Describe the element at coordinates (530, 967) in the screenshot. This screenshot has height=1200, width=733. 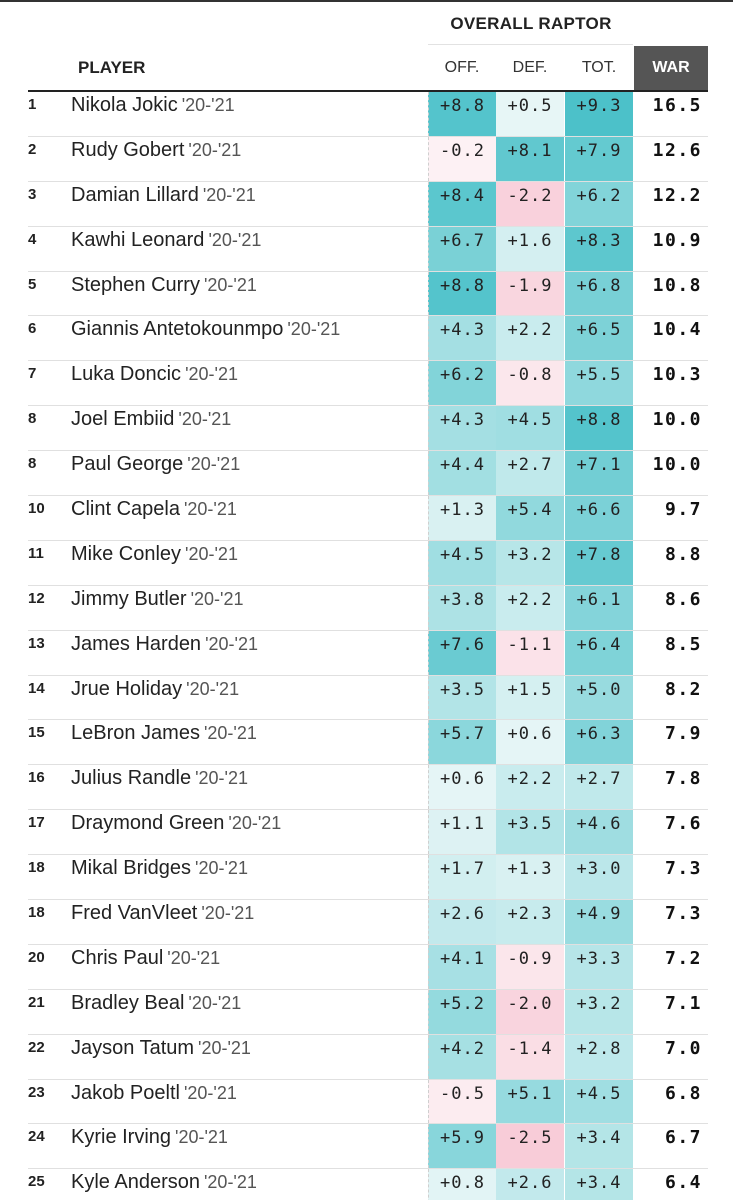
I see `def-rating-cell: -0.9` at that location.